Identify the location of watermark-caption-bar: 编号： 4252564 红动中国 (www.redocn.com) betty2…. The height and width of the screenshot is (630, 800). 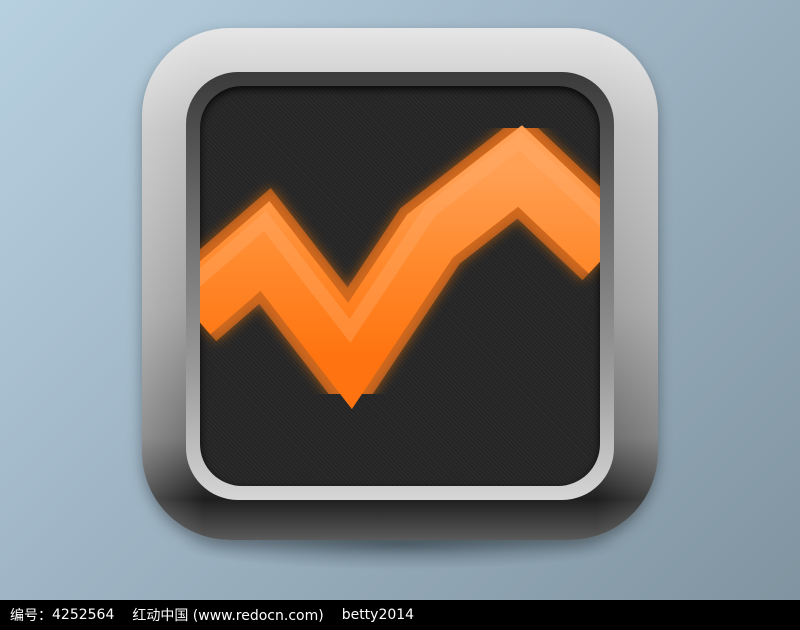
(400, 615).